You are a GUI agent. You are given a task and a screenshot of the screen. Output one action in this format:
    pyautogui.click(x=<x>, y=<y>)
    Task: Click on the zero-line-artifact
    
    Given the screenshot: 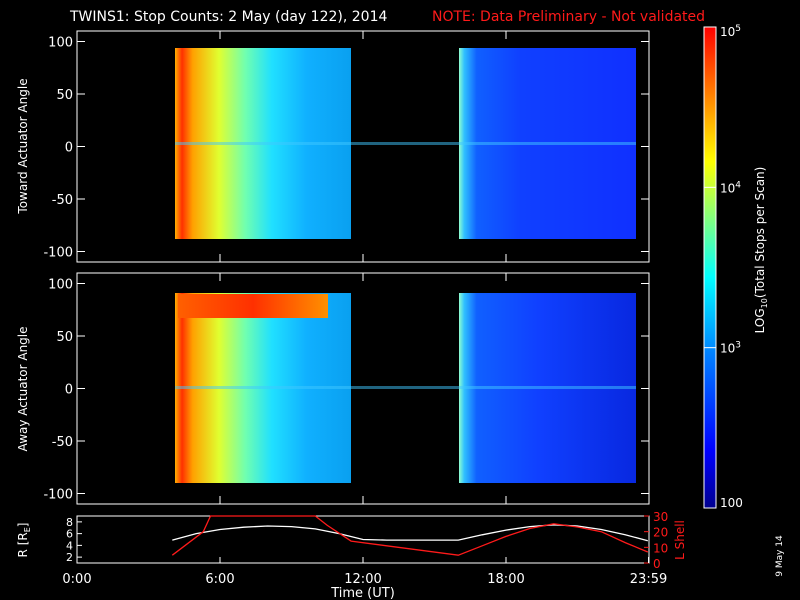 What is the action you would take?
    pyautogui.click(x=405, y=143)
    